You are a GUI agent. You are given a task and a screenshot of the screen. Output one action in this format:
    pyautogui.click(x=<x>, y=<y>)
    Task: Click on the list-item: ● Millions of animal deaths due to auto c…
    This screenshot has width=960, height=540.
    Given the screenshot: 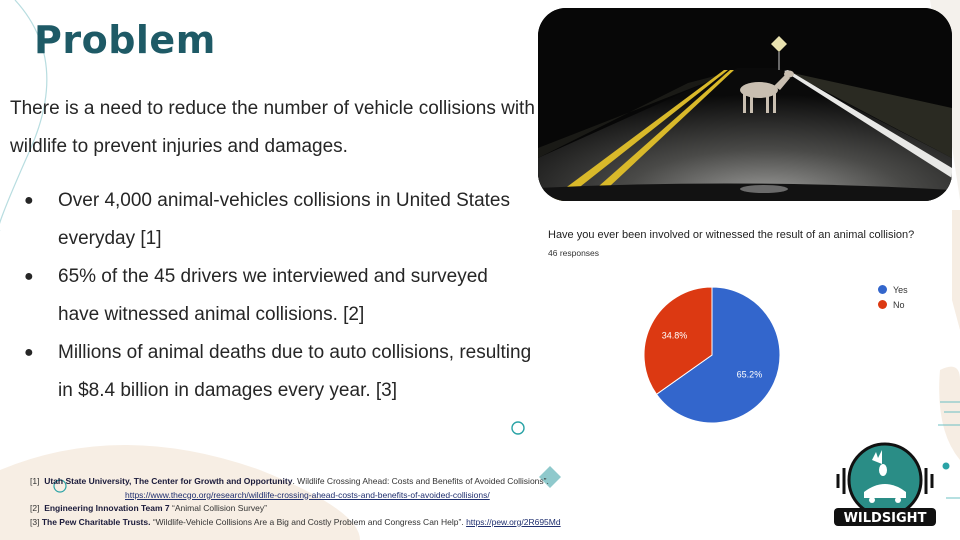 What is the action you would take?
    pyautogui.click(x=279, y=372)
    